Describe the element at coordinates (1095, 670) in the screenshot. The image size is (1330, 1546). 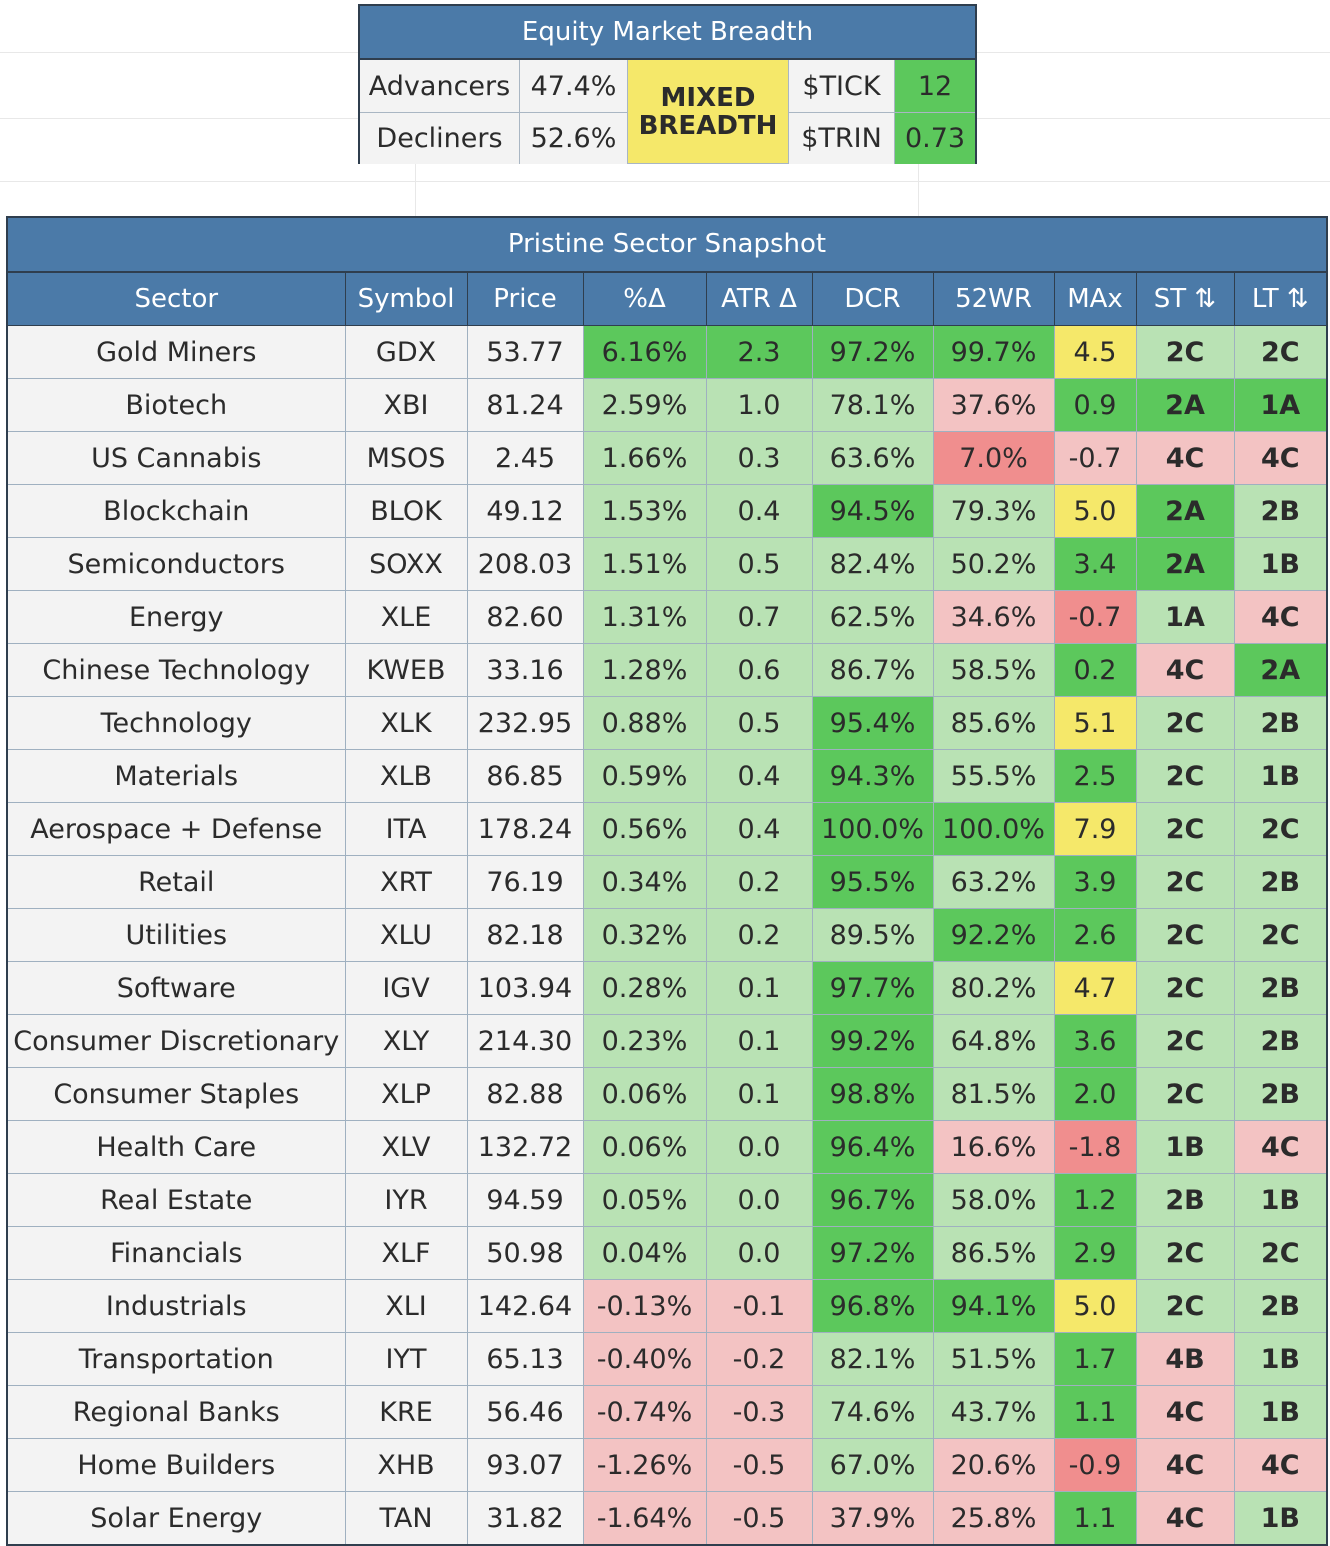
I see `max-cell: 0.2` at that location.